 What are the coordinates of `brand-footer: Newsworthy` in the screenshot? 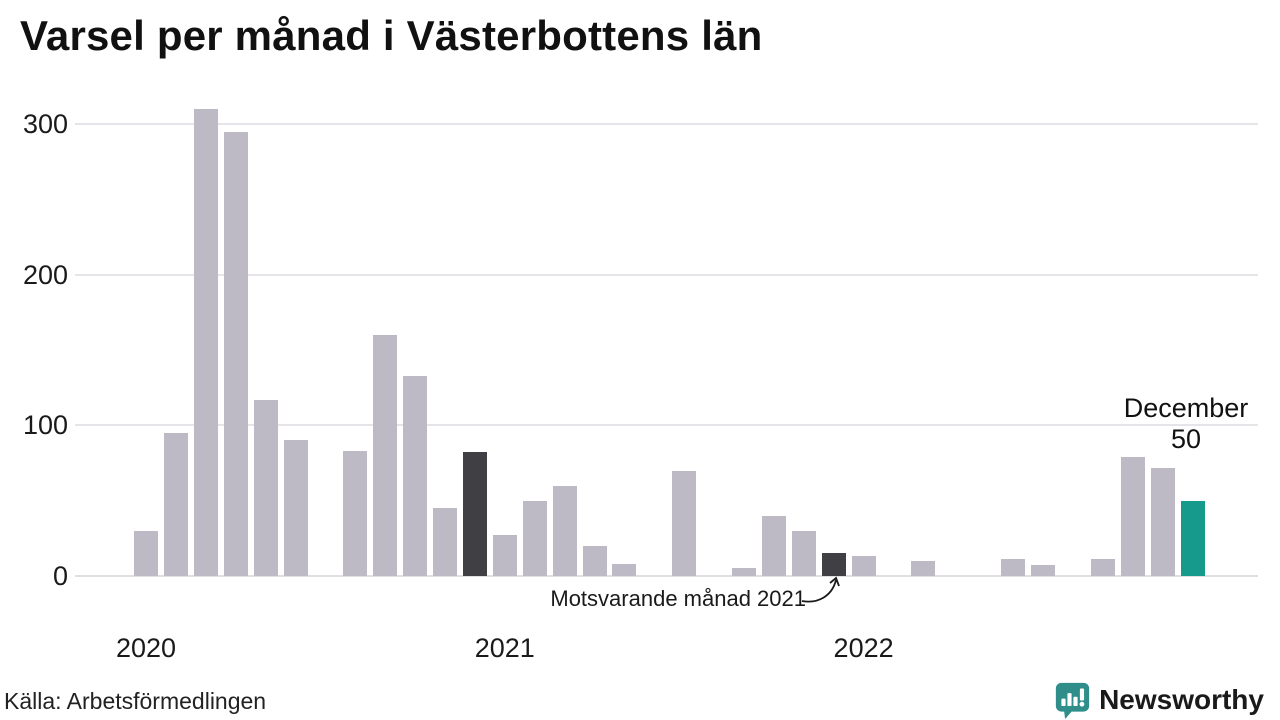 It's located at (1159, 700).